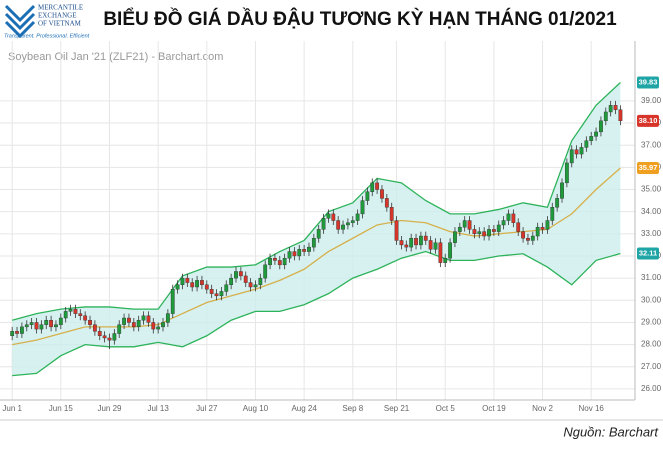  What do you see at coordinates (12, 408) in the screenshot?
I see `x-tick-label: Jun 1` at bounding box center [12, 408].